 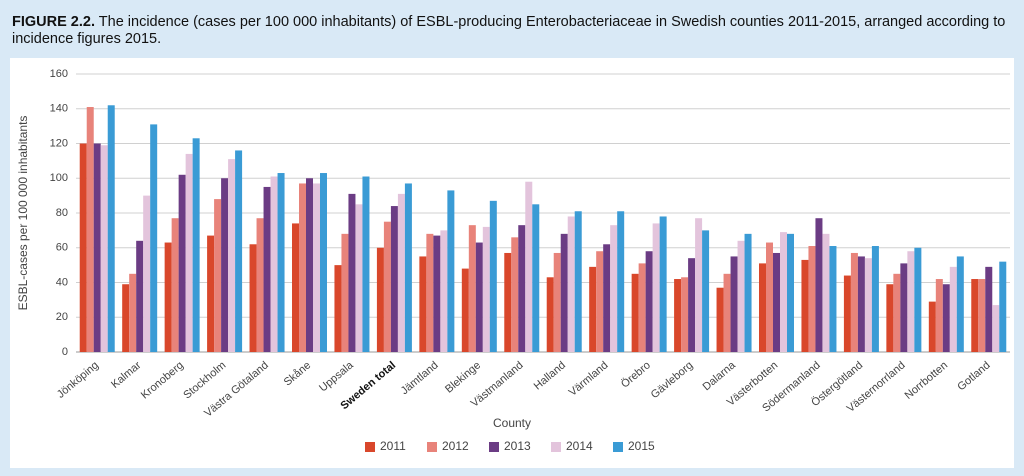 What do you see at coordinates (62, 213) in the screenshot?
I see `y-tick-label: 80` at bounding box center [62, 213].